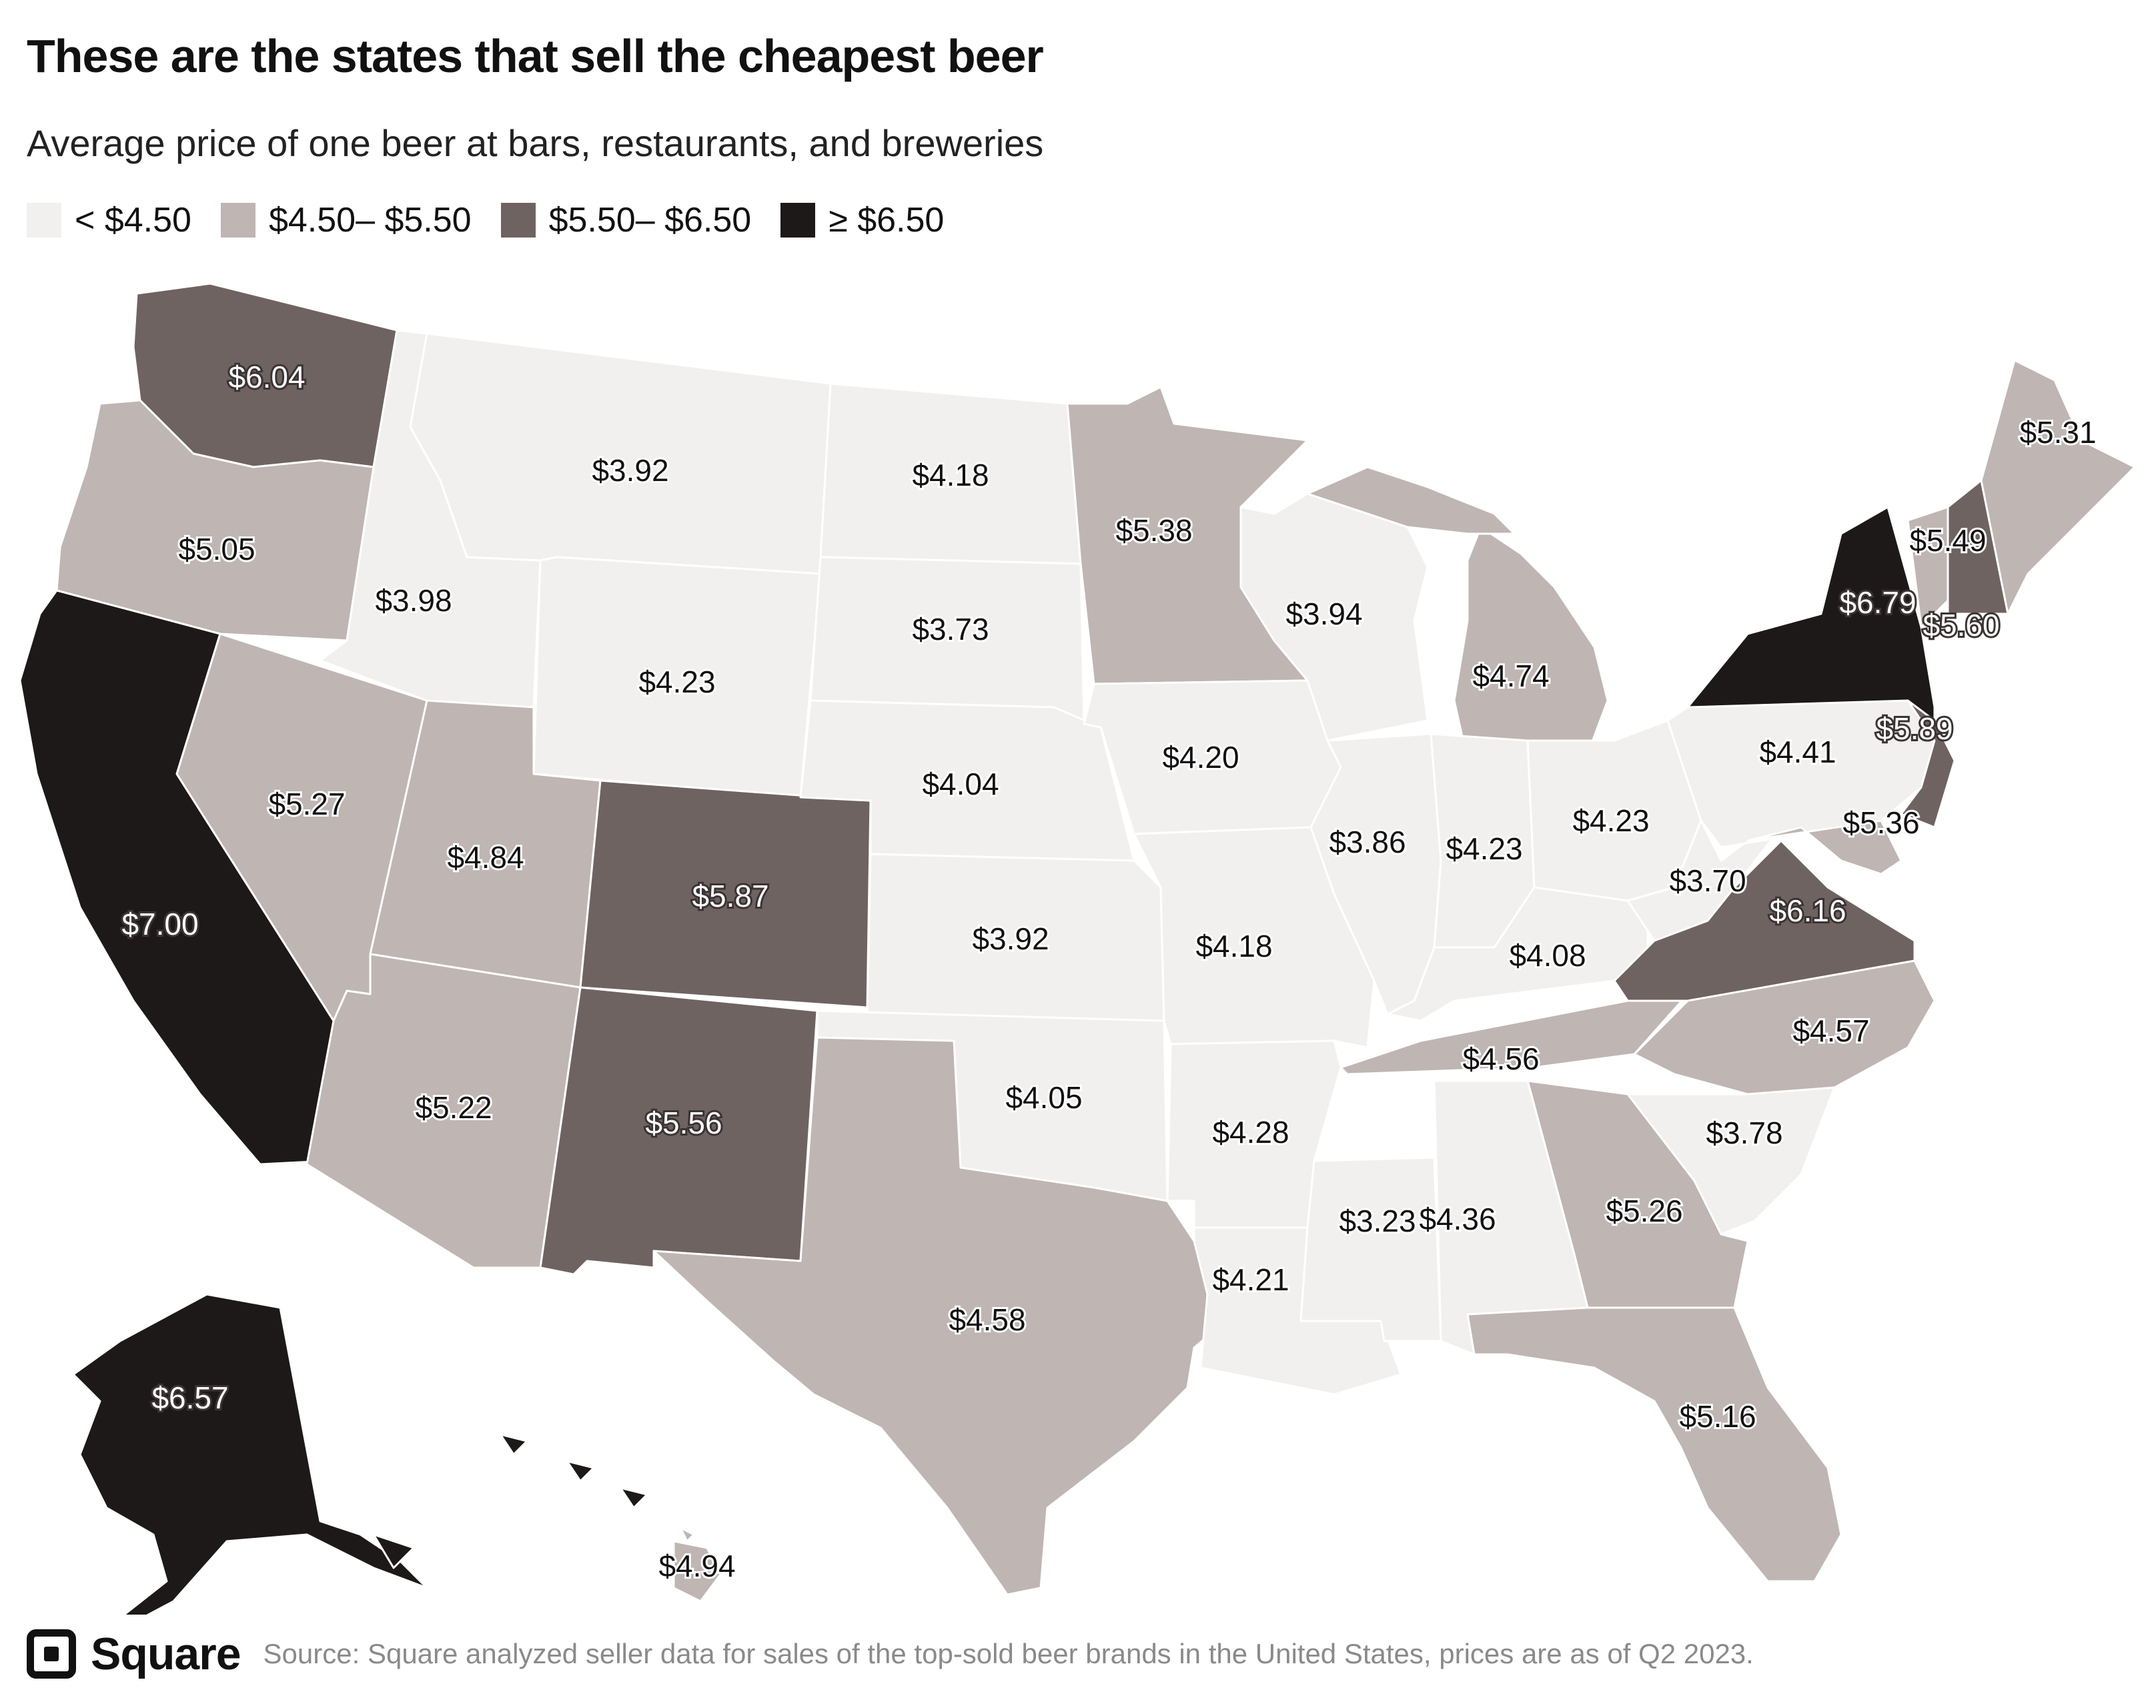 This screenshot has height=1708, width=2156. I want to click on state-ms, so click(1371, 1249).